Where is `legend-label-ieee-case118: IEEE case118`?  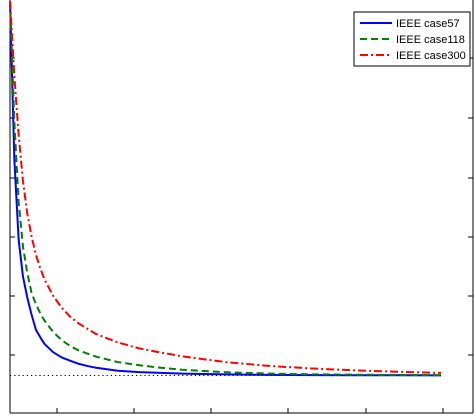
legend-label-ieee-case118: IEEE case118 is located at coordinates (430, 40).